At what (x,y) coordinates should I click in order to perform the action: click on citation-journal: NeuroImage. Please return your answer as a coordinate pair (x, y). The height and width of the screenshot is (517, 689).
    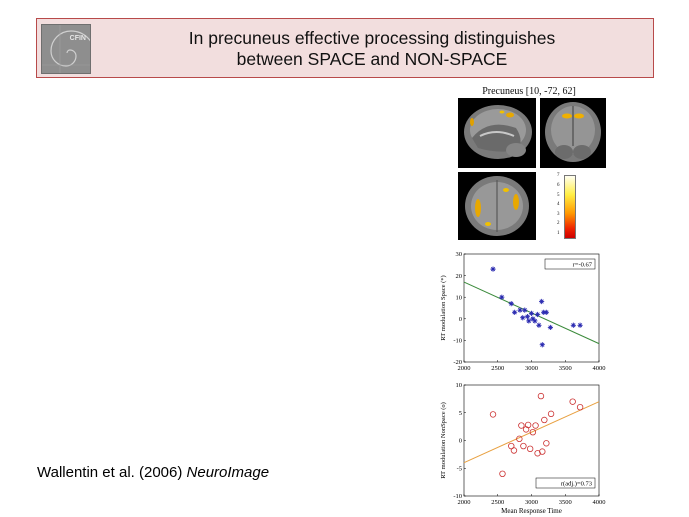
    Looking at the image, I should click on (228, 472).